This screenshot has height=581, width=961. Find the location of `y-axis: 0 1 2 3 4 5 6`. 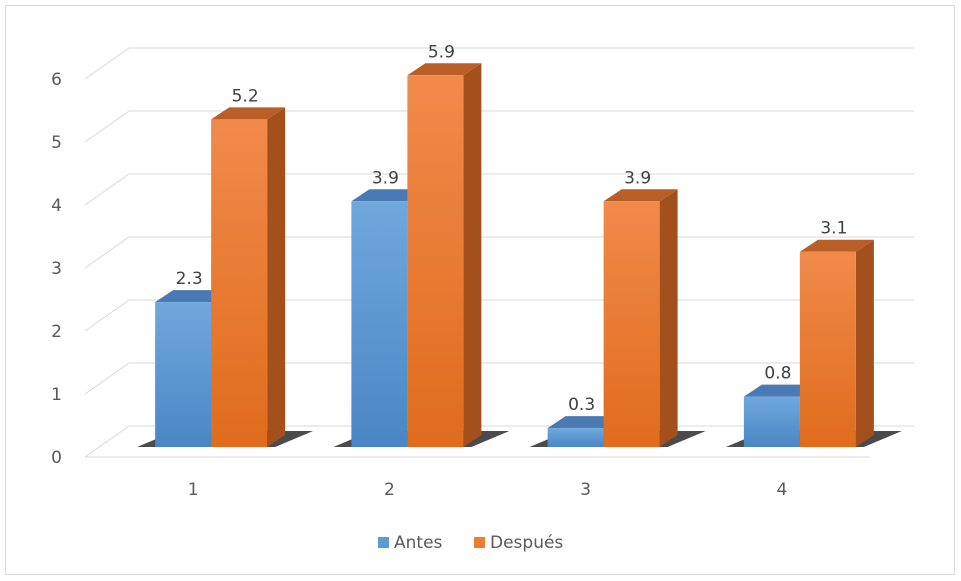

y-axis: 0 1 2 3 4 5 6 is located at coordinates (56, 269).